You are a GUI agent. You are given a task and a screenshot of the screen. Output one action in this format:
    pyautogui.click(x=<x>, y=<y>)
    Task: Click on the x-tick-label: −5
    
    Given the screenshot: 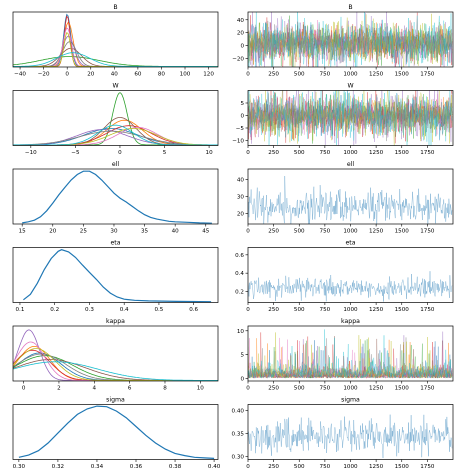 What is the action you would take?
    pyautogui.click(x=75, y=153)
    